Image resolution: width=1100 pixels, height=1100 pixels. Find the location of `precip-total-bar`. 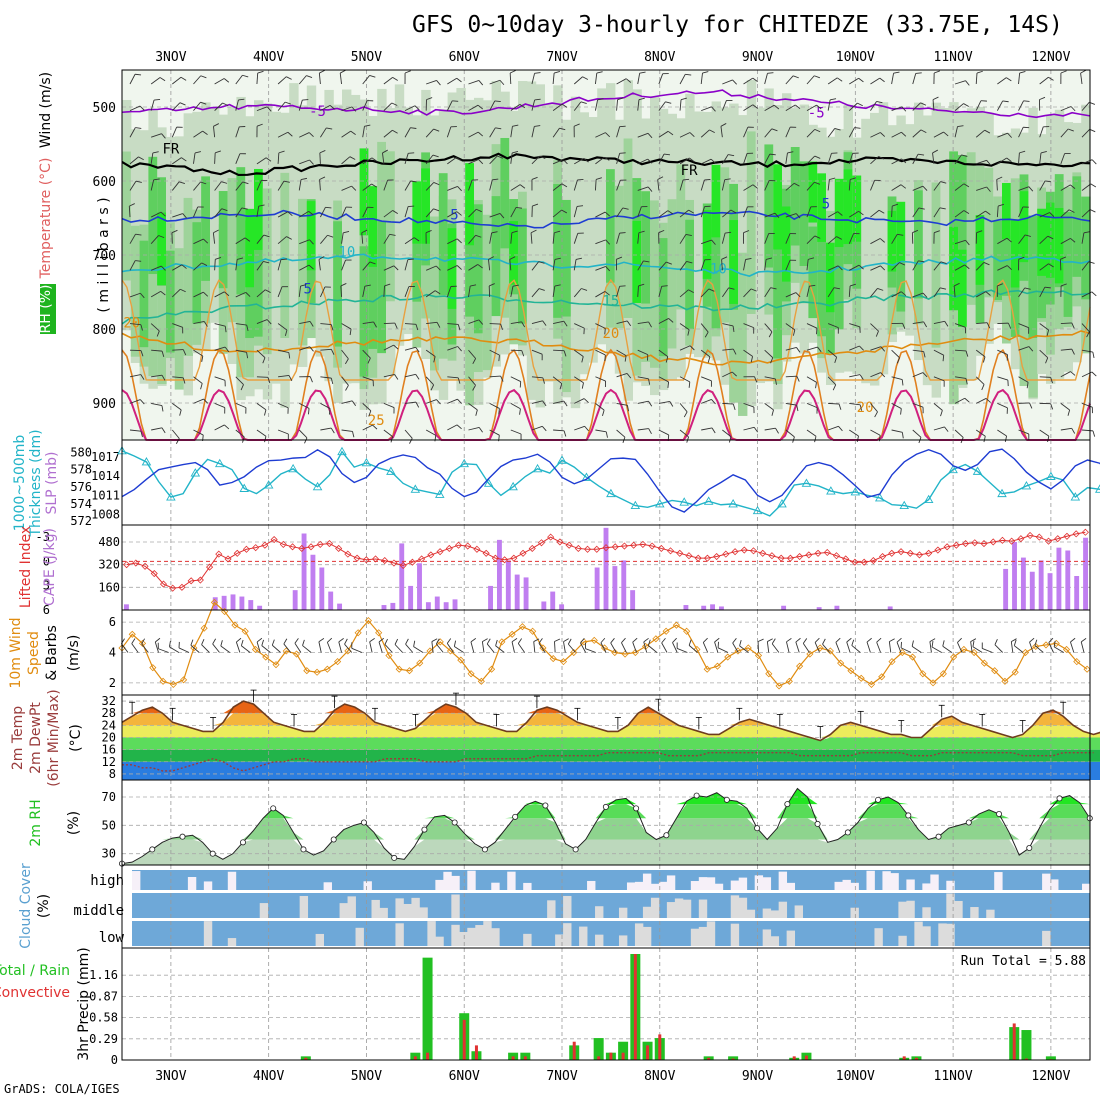

precip-total-bar is located at coordinates (1050, 1058).